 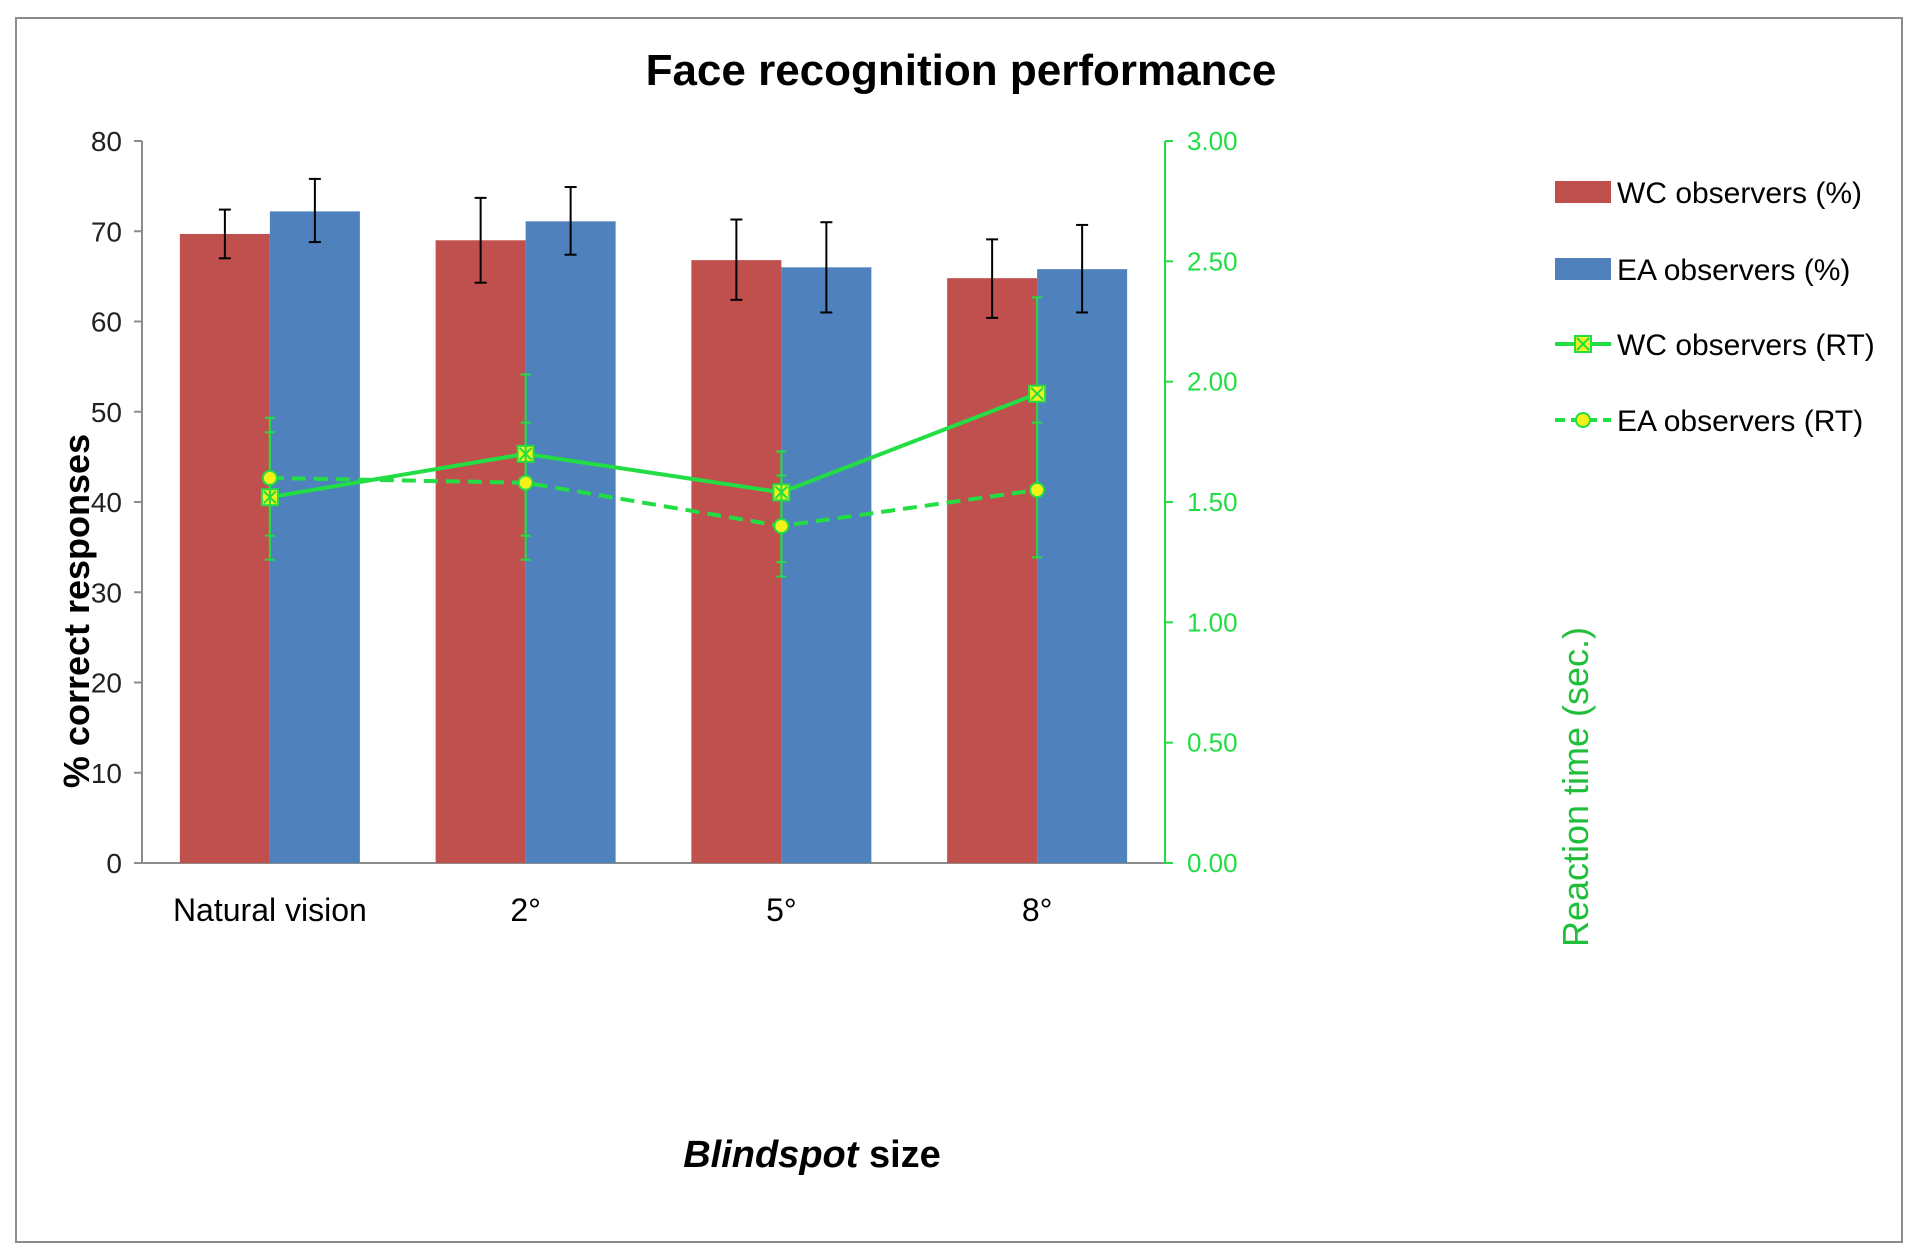 What do you see at coordinates (1575, 787) in the screenshot?
I see `y2-axis-label: Reaction time (sec.)` at bounding box center [1575, 787].